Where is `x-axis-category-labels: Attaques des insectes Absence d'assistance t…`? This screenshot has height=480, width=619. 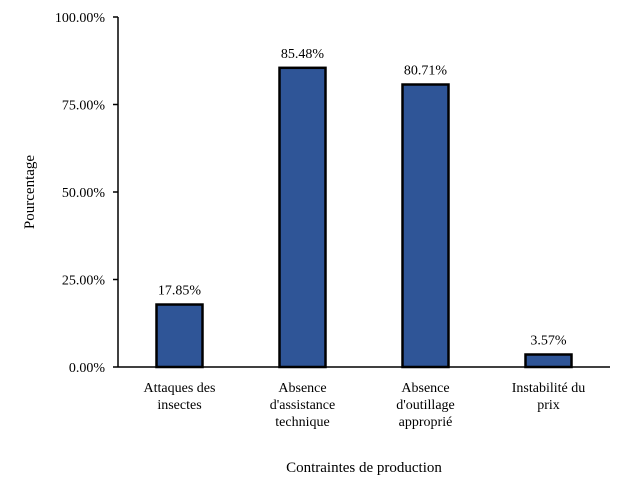 x-axis-category-labels: Attaques des insectes Absence d'assistance t… is located at coordinates (365, 405).